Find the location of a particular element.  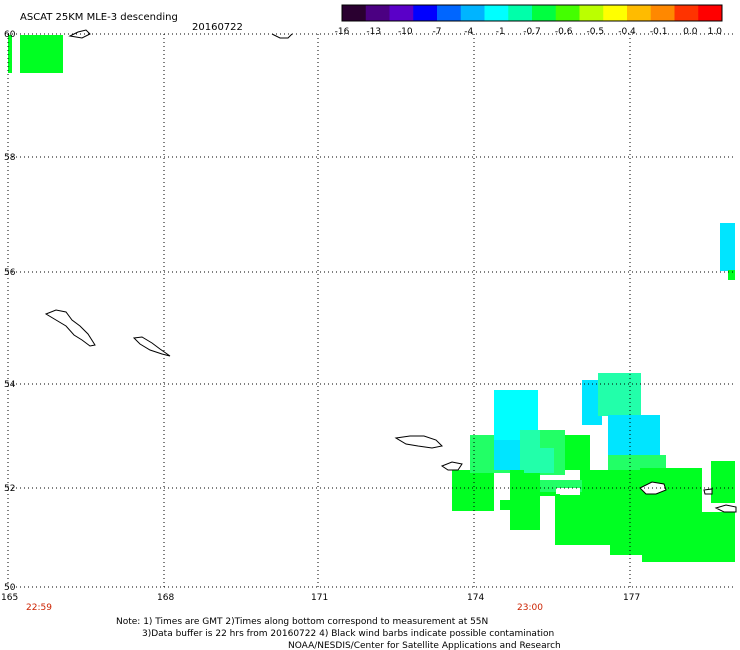

colorbar-label: -0.5 is located at coordinates (596, 32).